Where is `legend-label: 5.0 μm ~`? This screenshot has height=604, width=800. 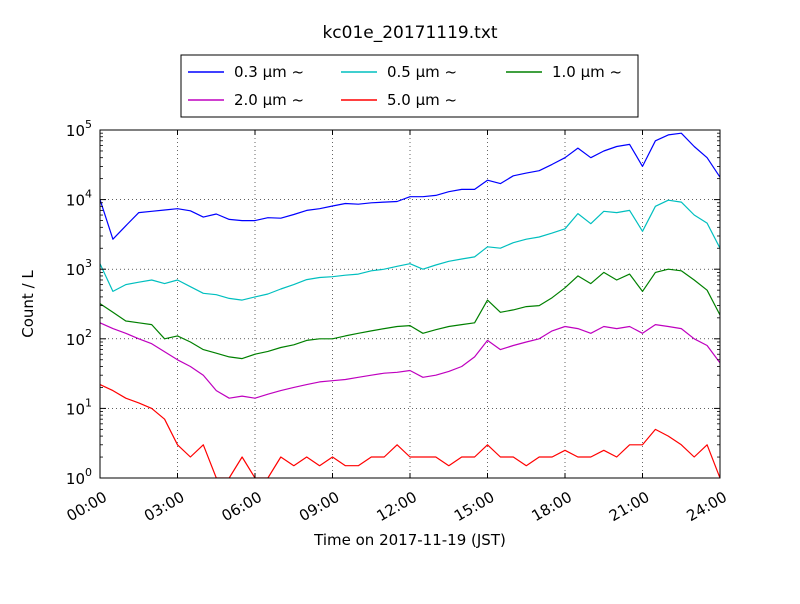
legend-label: 5.0 μm ~ is located at coordinates (422, 100).